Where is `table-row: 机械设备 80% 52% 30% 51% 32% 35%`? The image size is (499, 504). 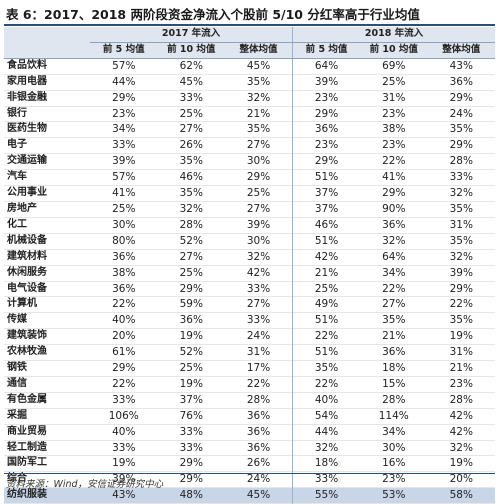
table-row: 机械设备 80% 52% 30% 51% 32% 35% is located at coordinates (250, 241).